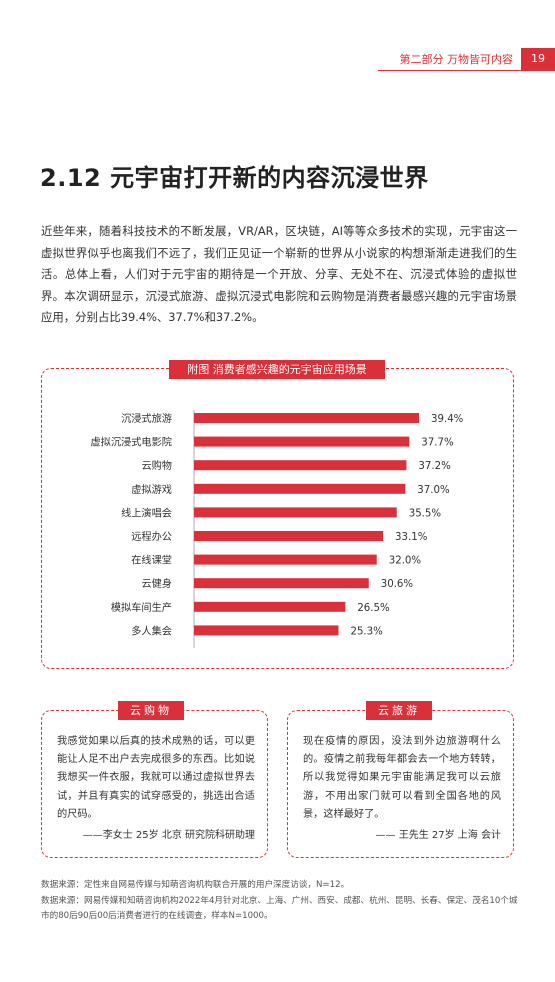 This screenshot has height=982, width=555. What do you see at coordinates (438, 835) in the screenshot?
I see `quote-attribution: —— 王先生 27岁 上海 会计` at bounding box center [438, 835].